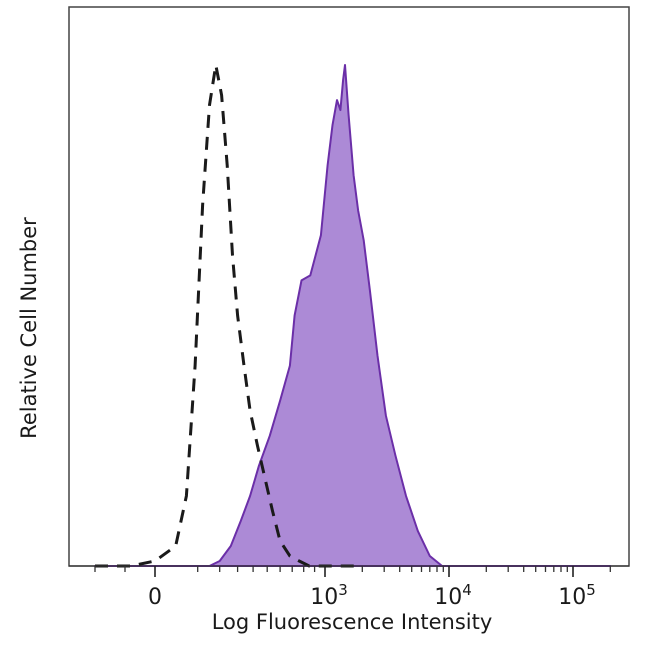 The image size is (650, 650). What do you see at coordinates (29, 328) in the screenshot?
I see `y-axis-title: Relative Cell Number` at bounding box center [29, 328].